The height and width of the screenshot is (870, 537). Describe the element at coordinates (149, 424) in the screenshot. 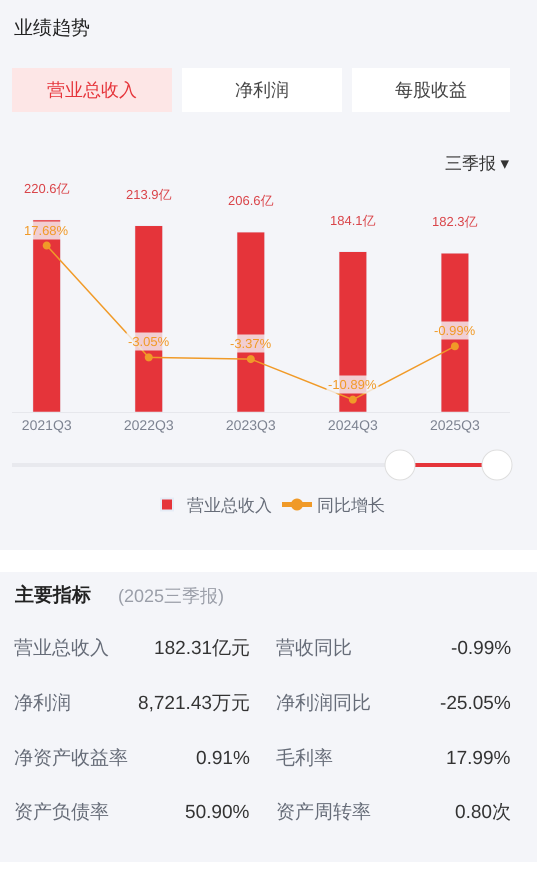

I see `x-tick-label: 2022Q3` at that location.